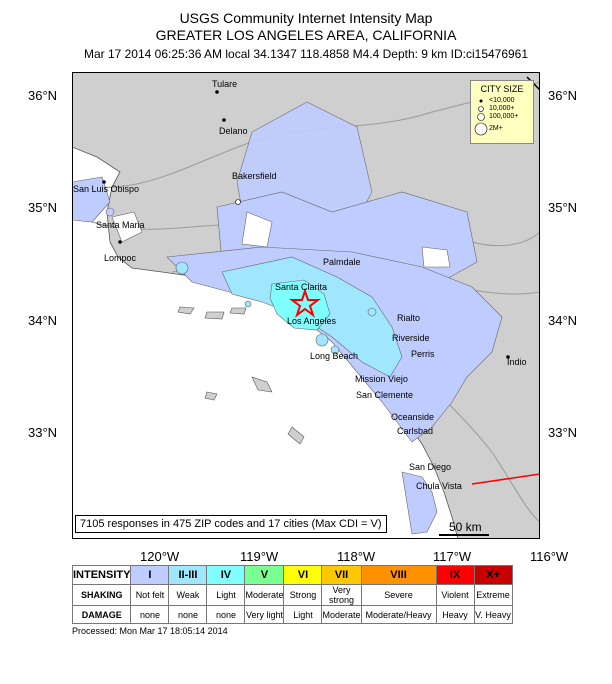 Image resolution: width=612 pixels, height=684 pixels. Describe the element at coordinates (303, 595) in the screenshot. I see `shaking-cell: Strong` at that location.